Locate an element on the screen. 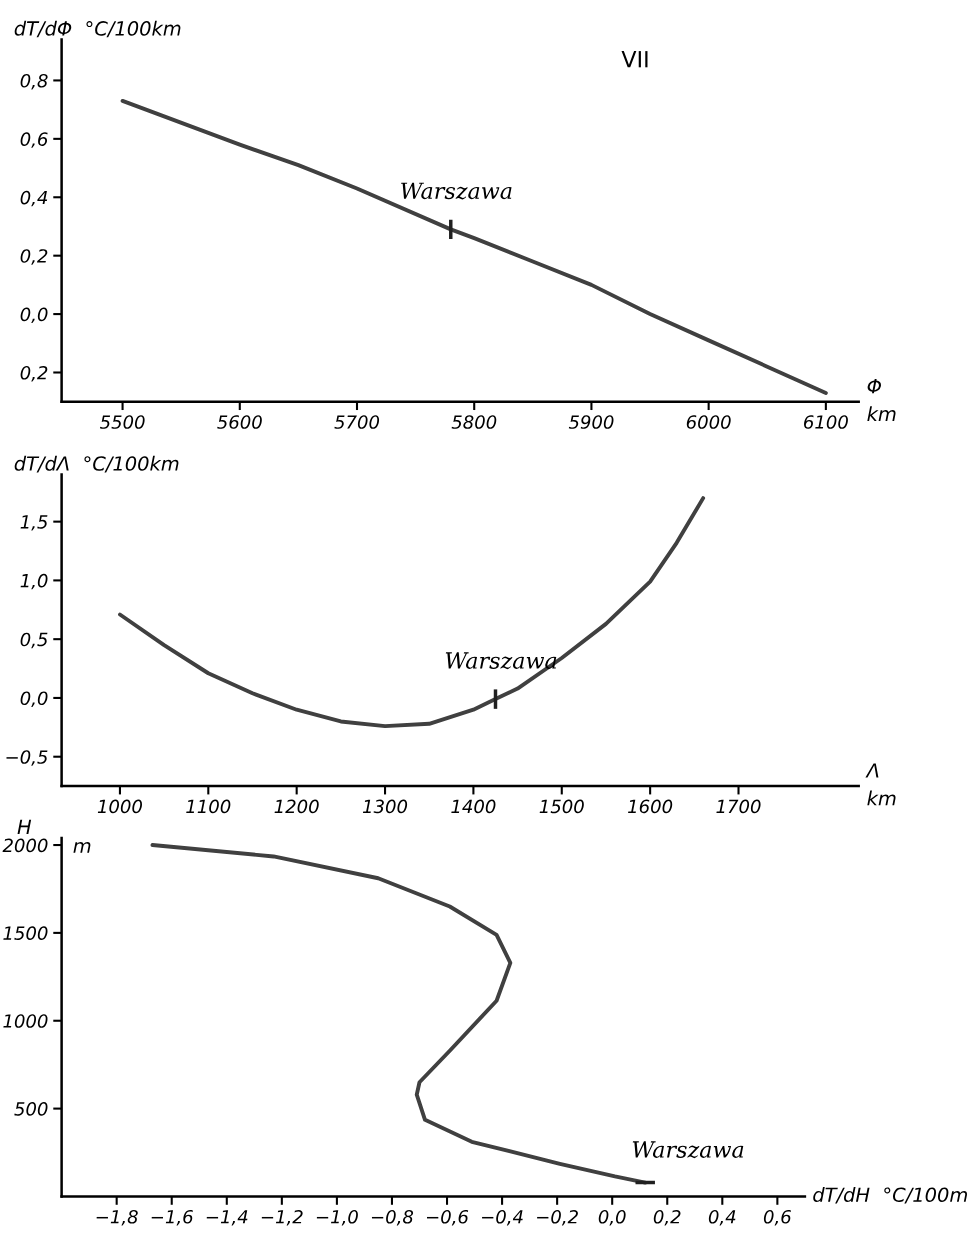 The width and height of the screenshot is (978, 1236). x-tick-label: −0,6 is located at coordinates (448, 1217).